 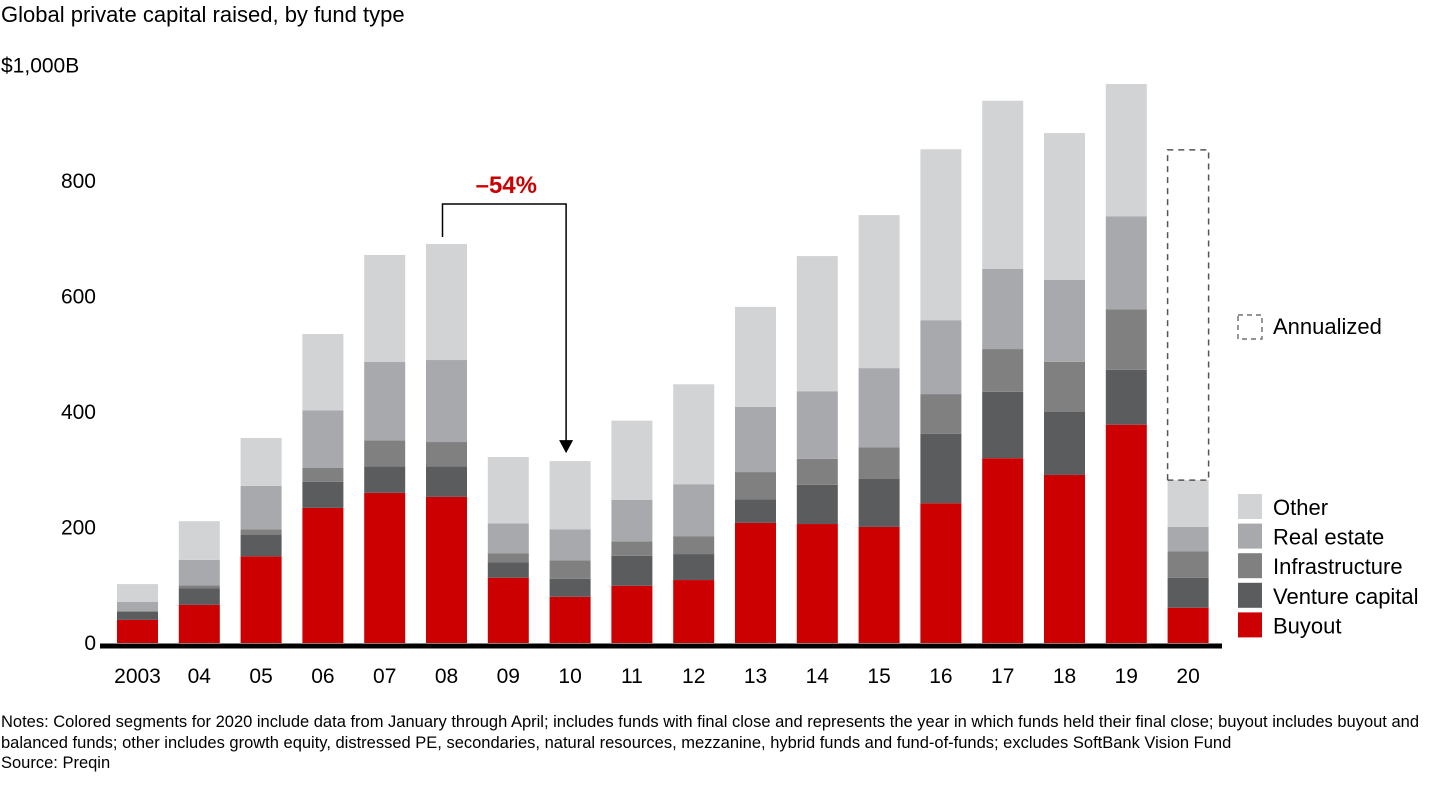 I want to click on legend-label: Real estate, so click(x=1328, y=537).